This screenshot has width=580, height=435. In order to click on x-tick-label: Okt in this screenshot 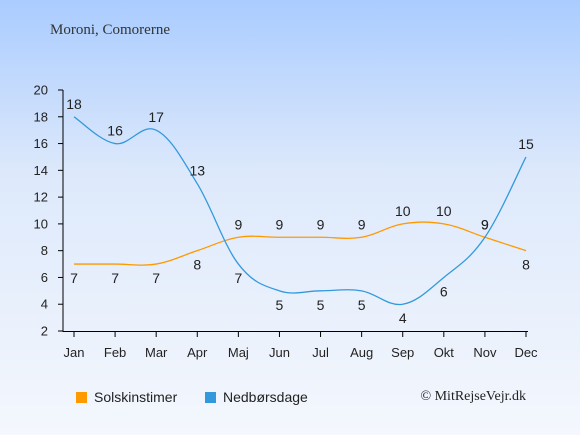, I will do `click(444, 352)`.